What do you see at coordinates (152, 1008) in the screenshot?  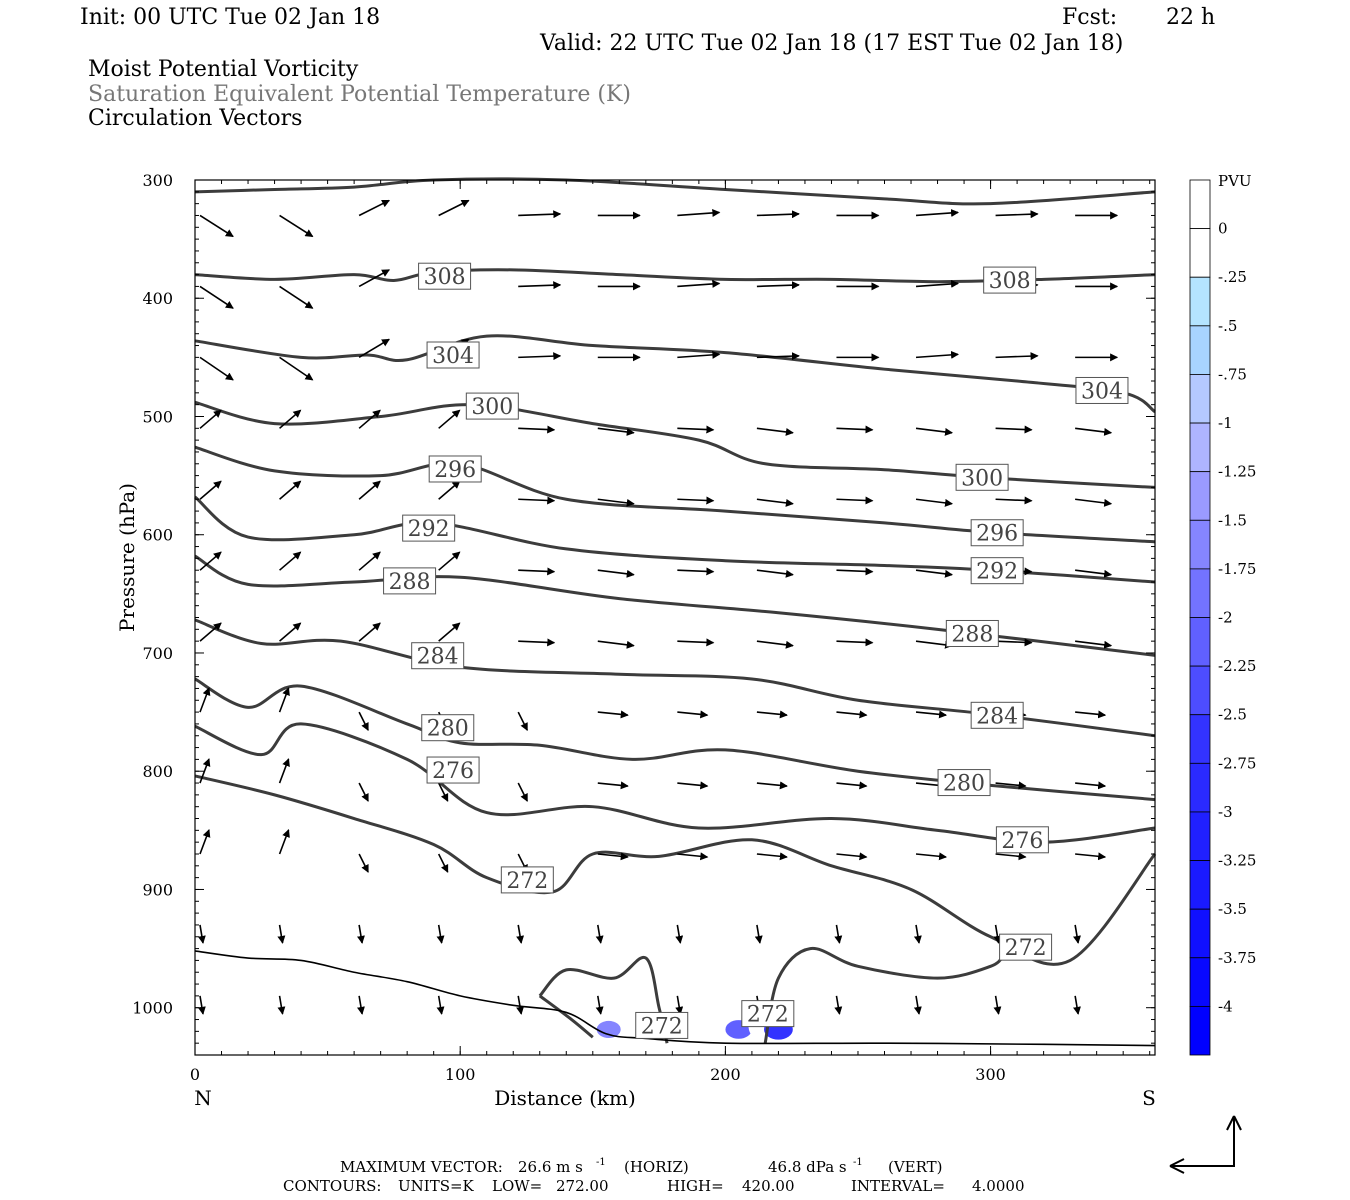 I see `y-tick-label: 1000` at bounding box center [152, 1008].